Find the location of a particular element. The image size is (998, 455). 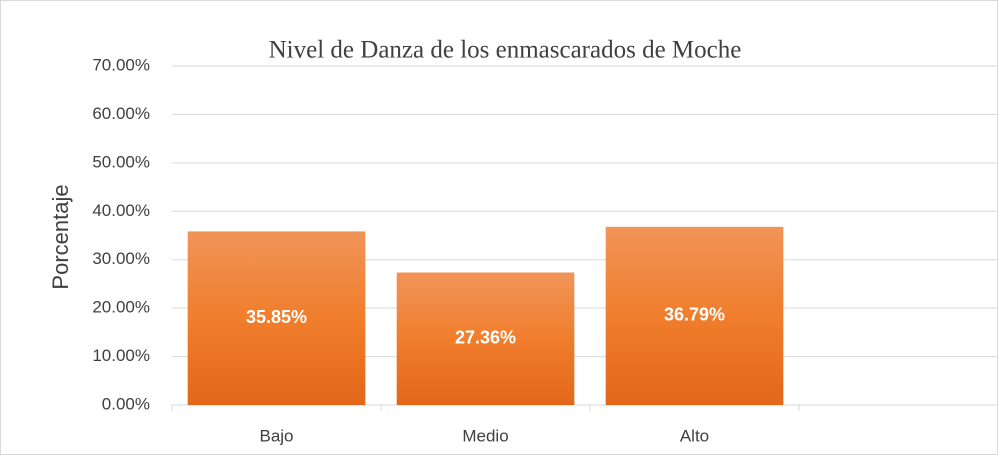

y-tick-label: 50.00% is located at coordinates (121, 161).